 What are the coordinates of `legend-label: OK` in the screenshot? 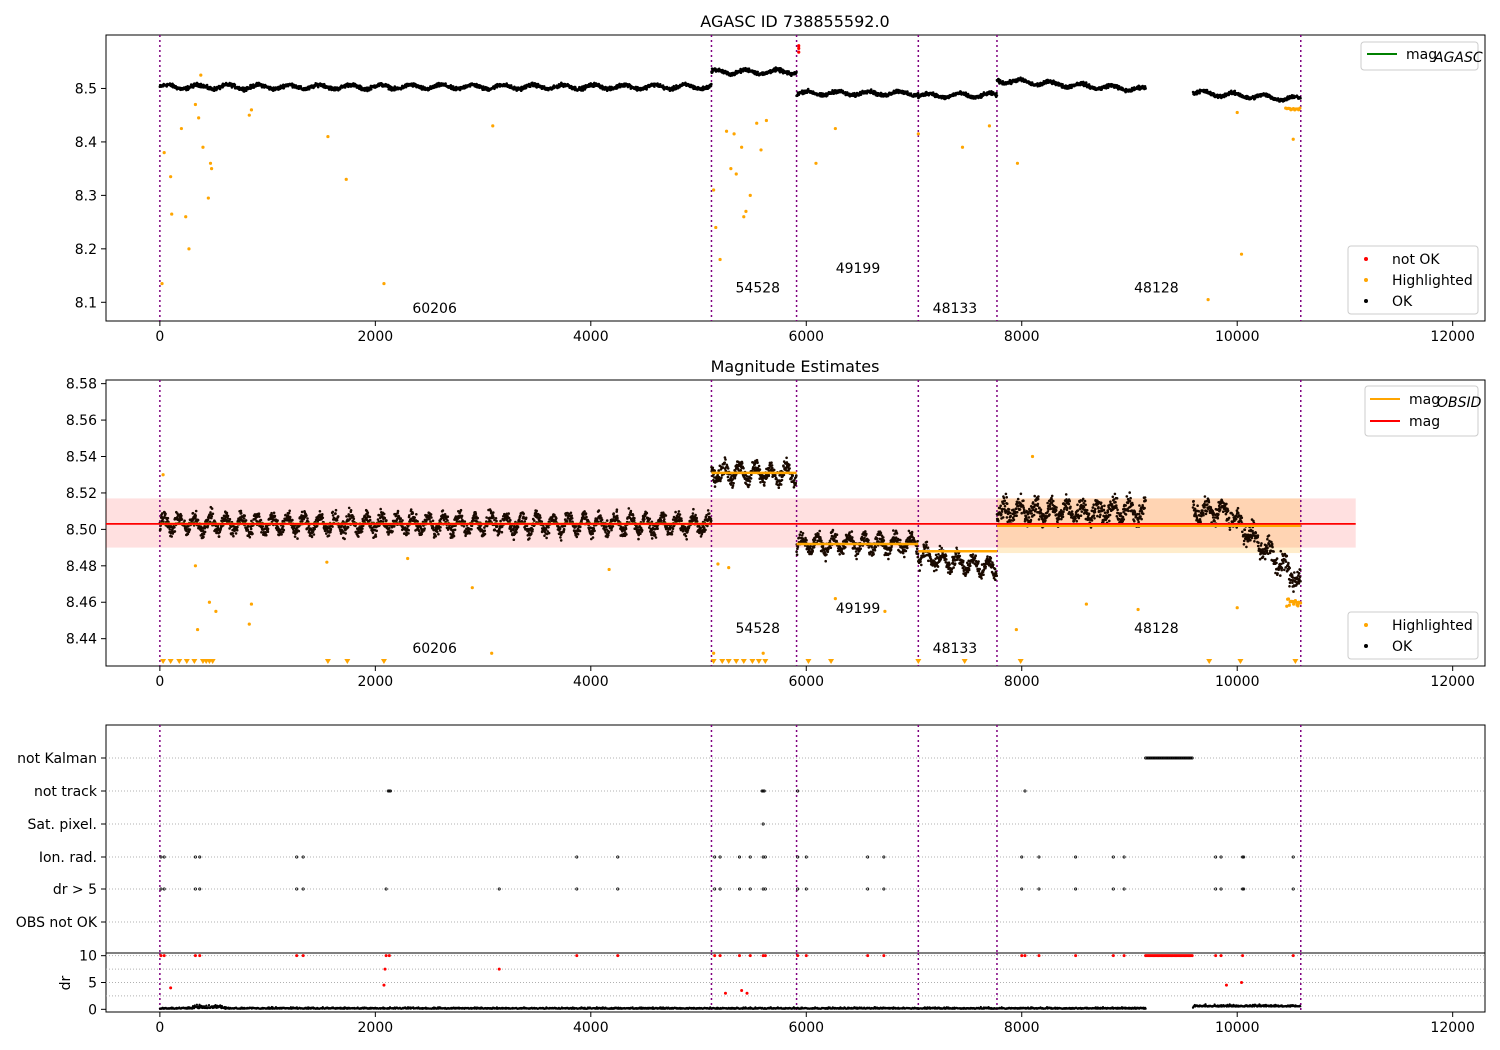 It's located at (1402, 302).